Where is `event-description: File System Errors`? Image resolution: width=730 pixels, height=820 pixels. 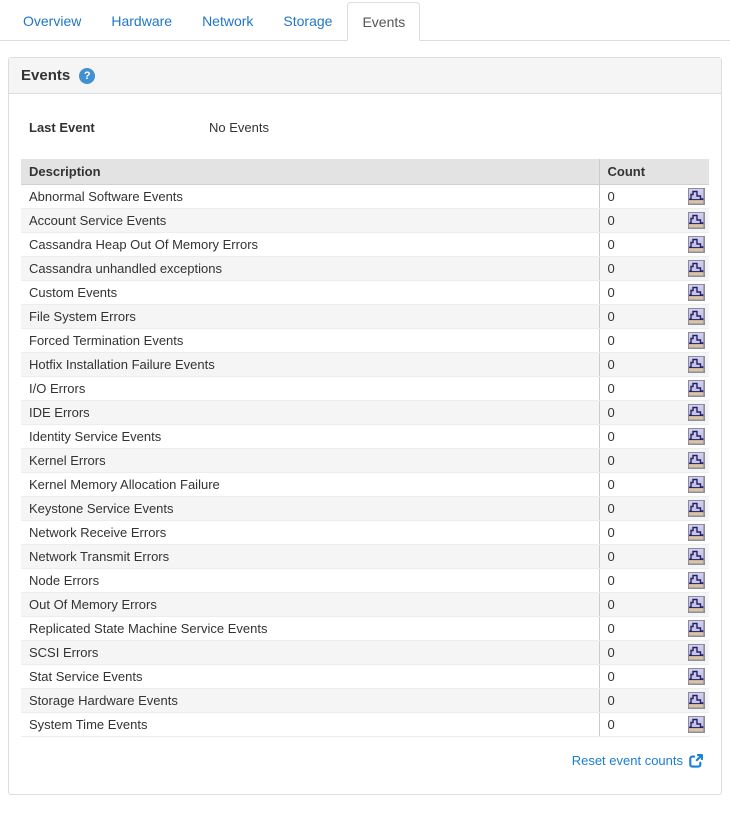
event-description: File System Errors is located at coordinates (310, 316).